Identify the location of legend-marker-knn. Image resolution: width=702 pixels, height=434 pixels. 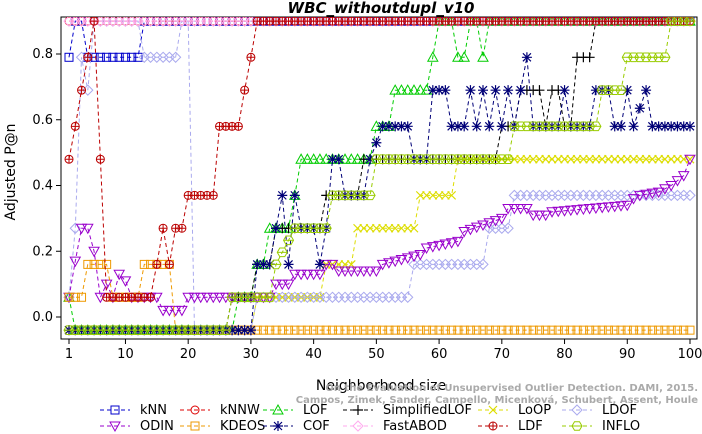
(115, 410).